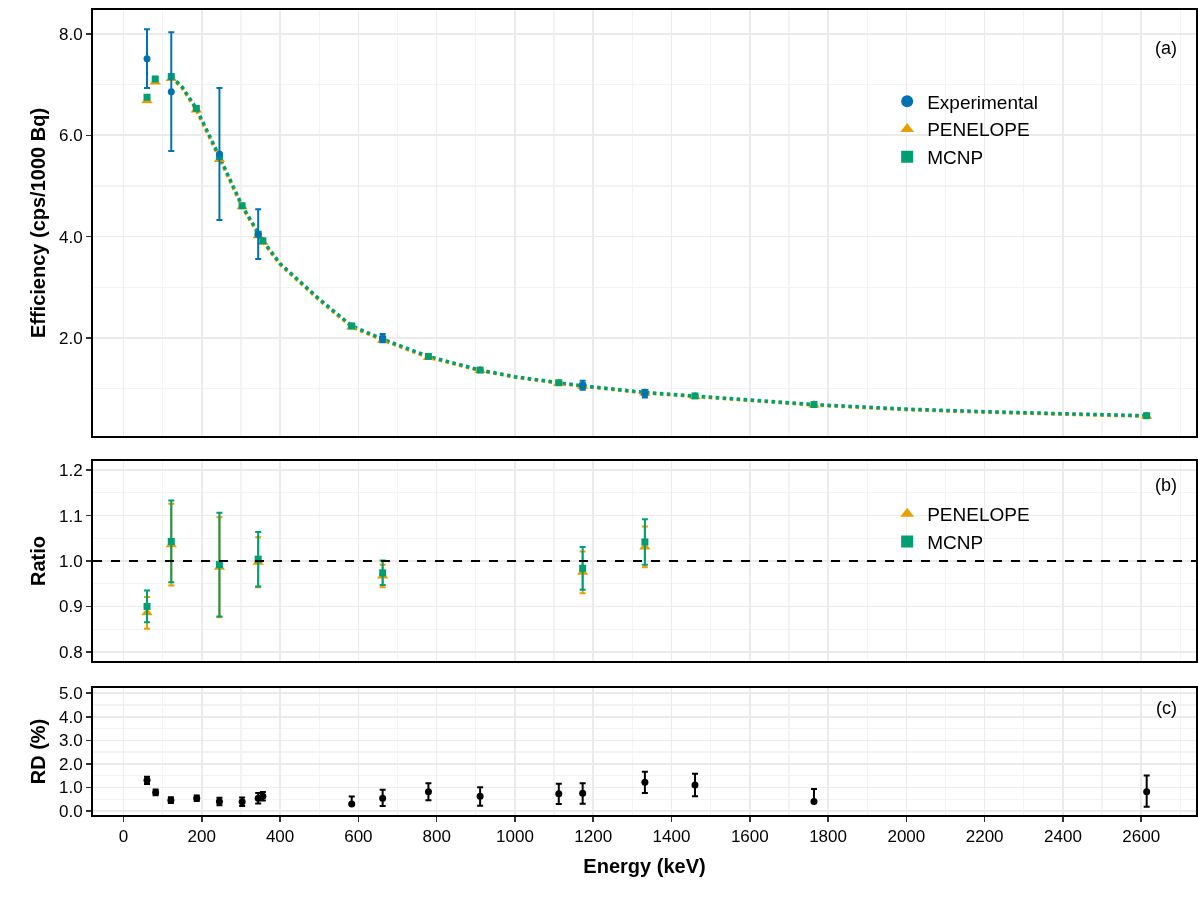  I want to click on x-tick-label: 0, so click(123, 837).